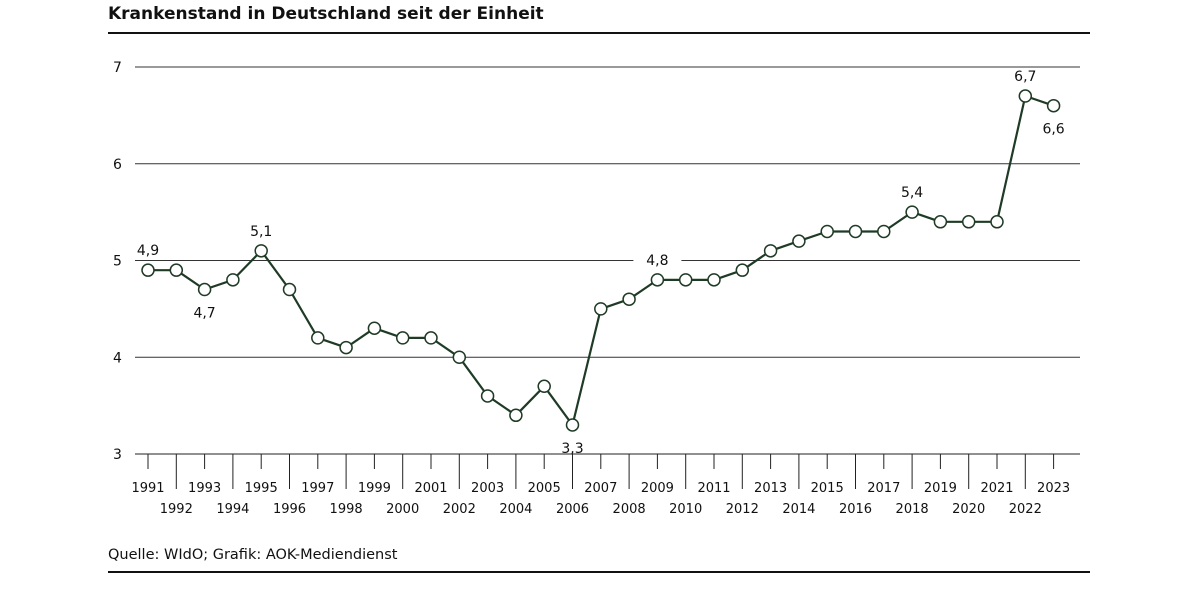  What do you see at coordinates (572, 449) in the screenshot?
I see `data-label: 3,3` at bounding box center [572, 449].